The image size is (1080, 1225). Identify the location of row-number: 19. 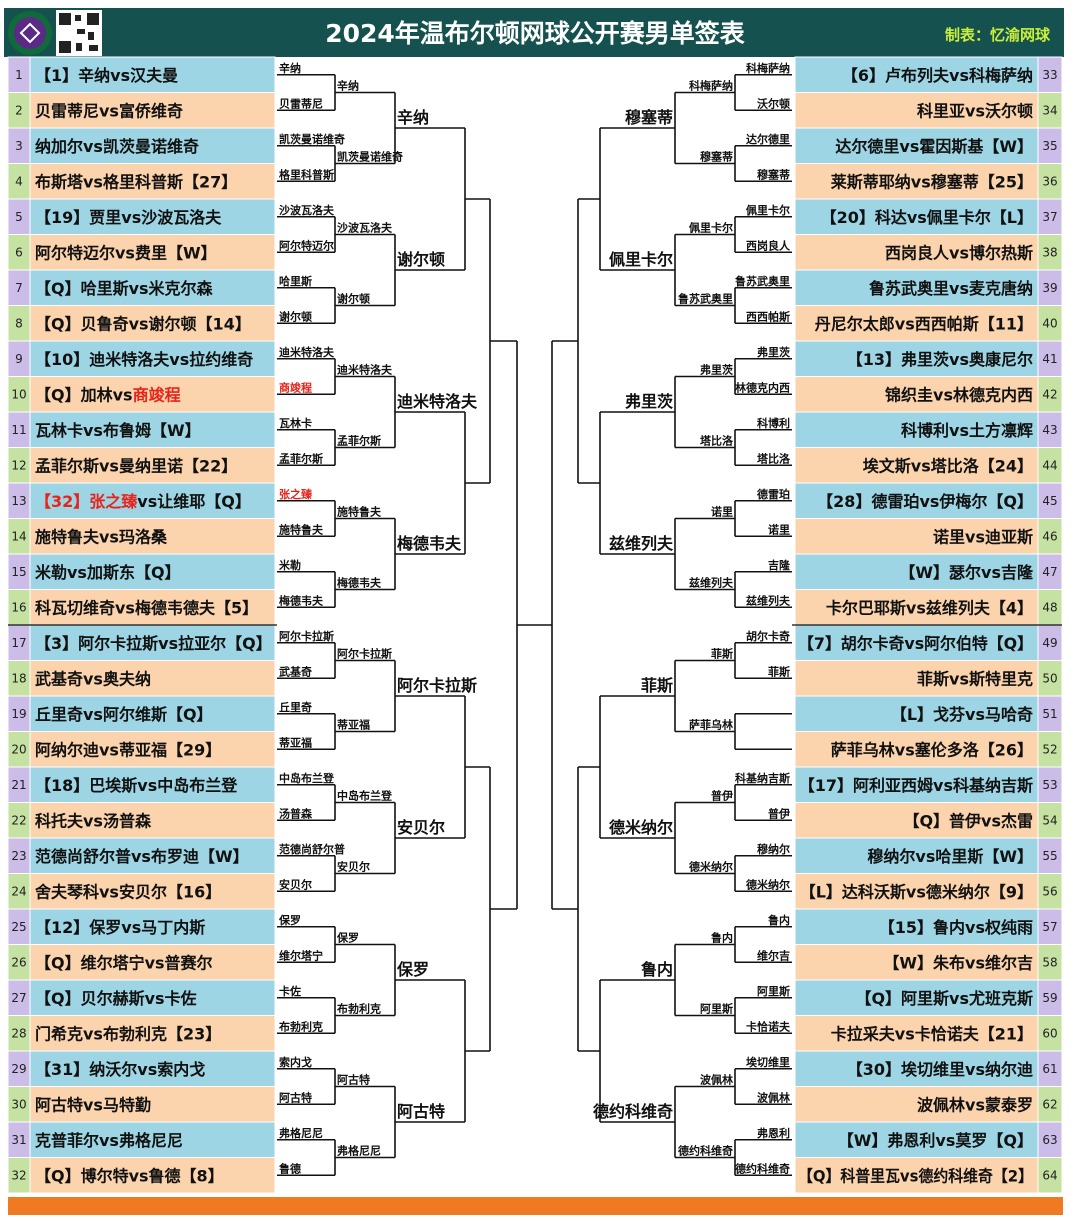
(18, 714).